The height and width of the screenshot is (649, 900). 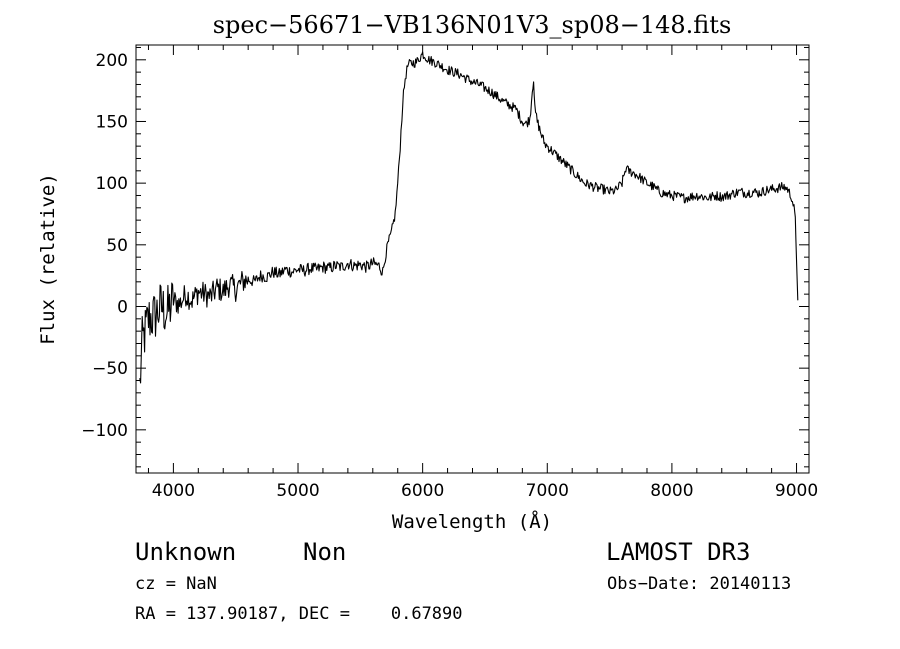 What do you see at coordinates (422, 491) in the screenshot?
I see `x-tick-label: 6000` at bounding box center [422, 491].